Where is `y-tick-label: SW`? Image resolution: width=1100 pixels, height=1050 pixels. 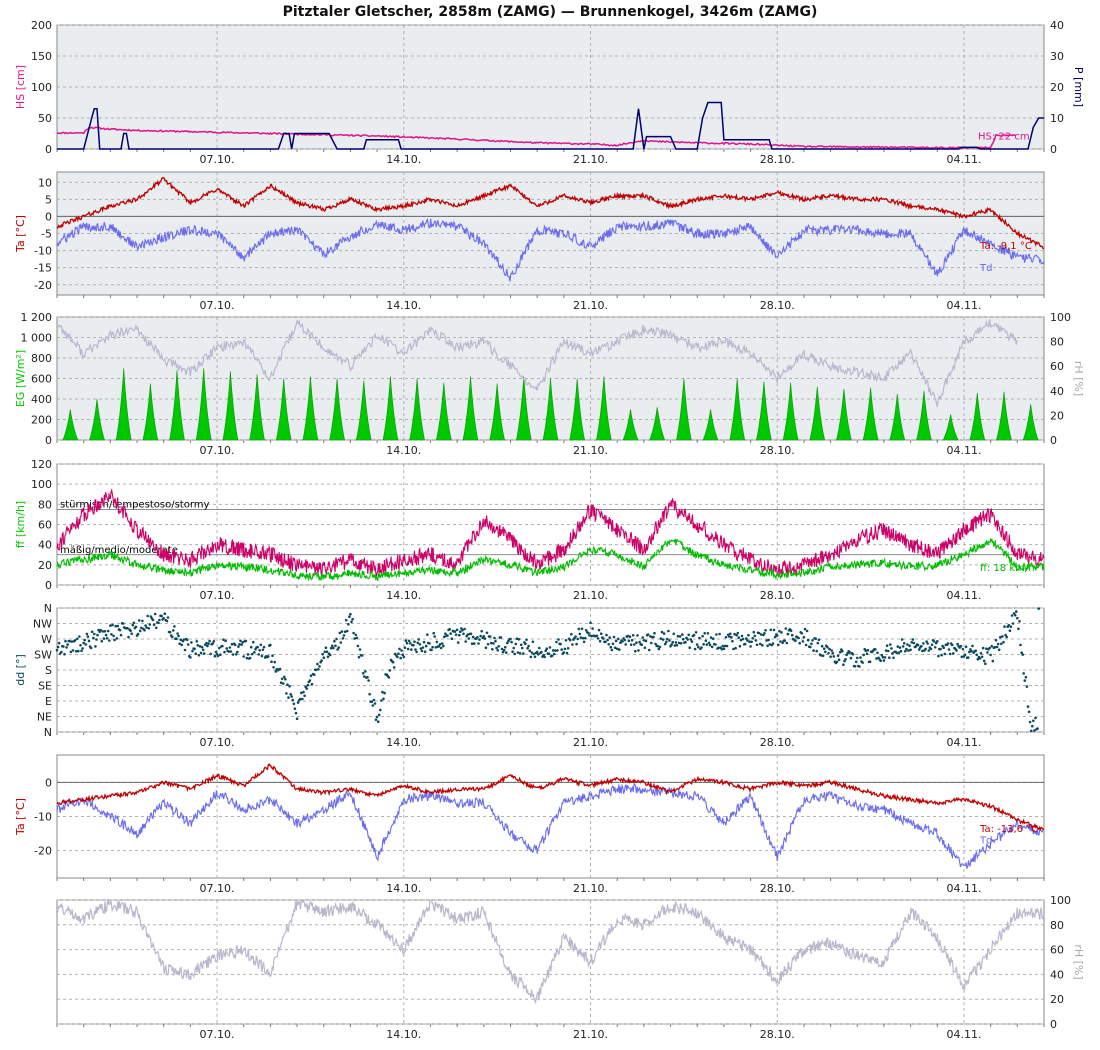 y-tick-label: SW is located at coordinates (43, 655).